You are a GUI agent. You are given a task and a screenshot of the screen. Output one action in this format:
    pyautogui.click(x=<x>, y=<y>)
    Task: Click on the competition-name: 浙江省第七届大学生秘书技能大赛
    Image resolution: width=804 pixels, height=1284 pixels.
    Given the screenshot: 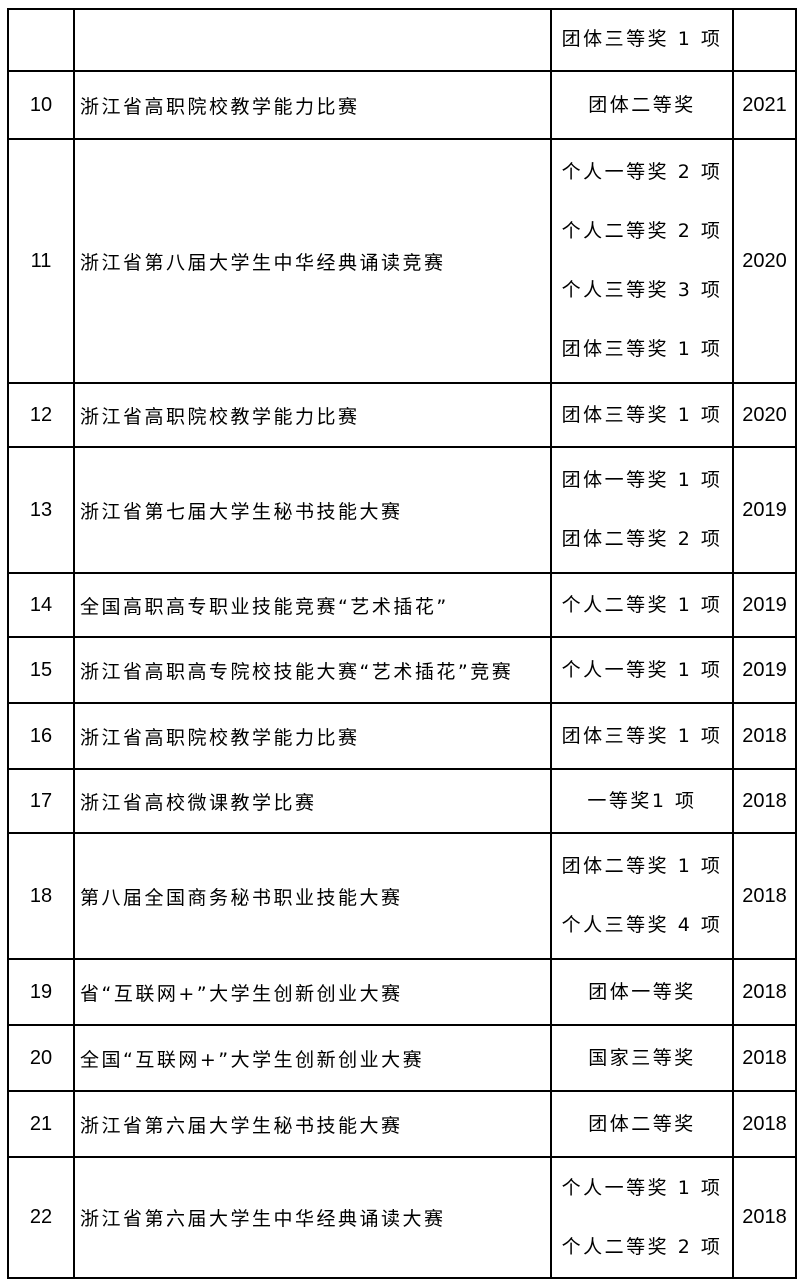 What is the action you would take?
    pyautogui.click(x=312, y=510)
    